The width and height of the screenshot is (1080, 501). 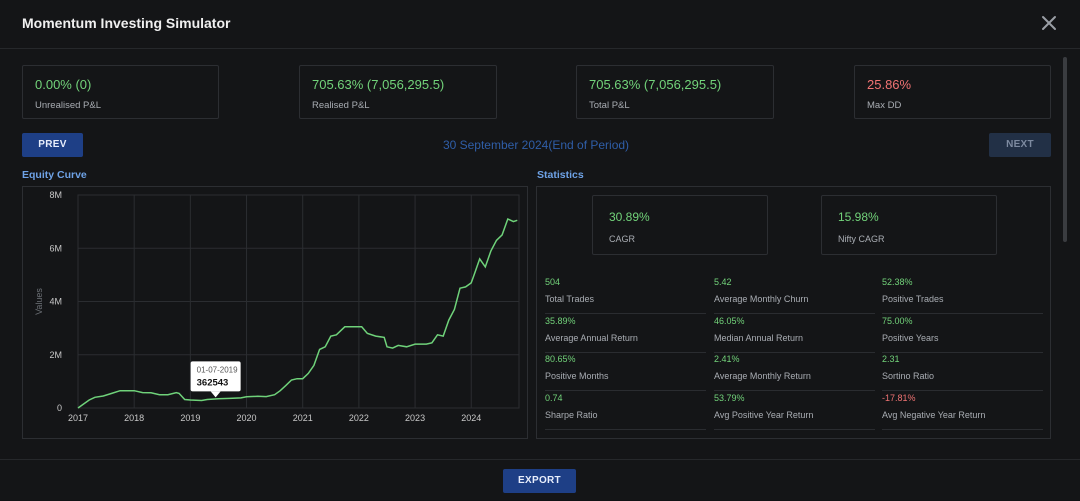 What do you see at coordinates (1065, 149) in the screenshot?
I see `scrollbar-thumb` at bounding box center [1065, 149].